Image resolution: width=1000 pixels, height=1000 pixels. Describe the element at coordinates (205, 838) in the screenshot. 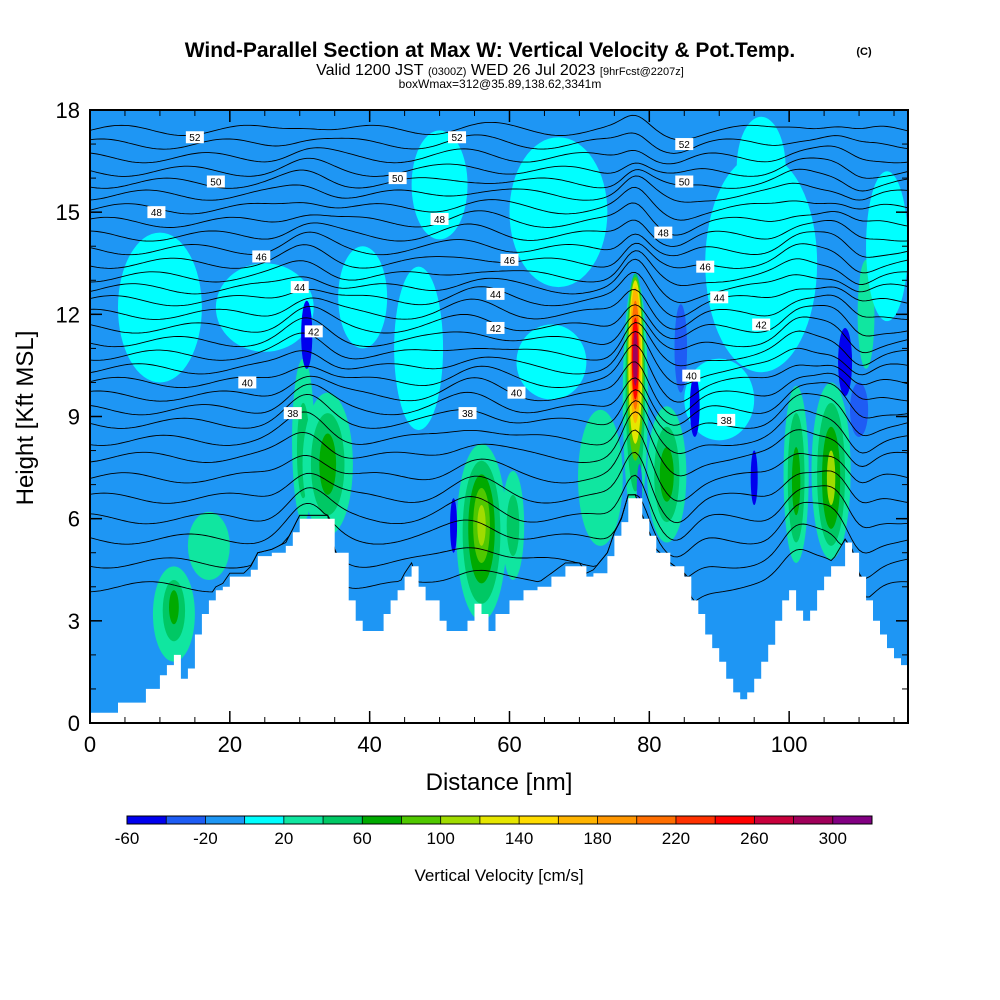

I see `colorbar-tick-label: -20` at that location.